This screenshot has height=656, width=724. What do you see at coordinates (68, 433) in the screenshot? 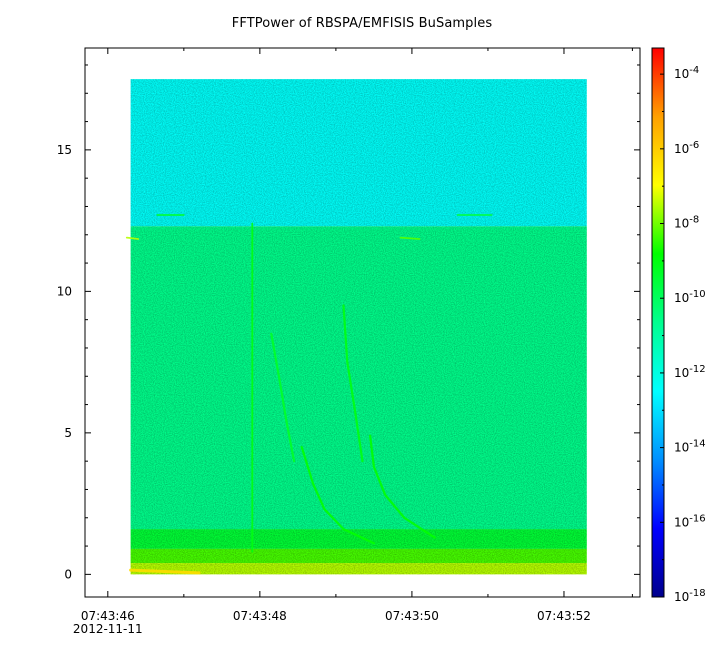
I see `y-tick-label: 5` at bounding box center [68, 433].